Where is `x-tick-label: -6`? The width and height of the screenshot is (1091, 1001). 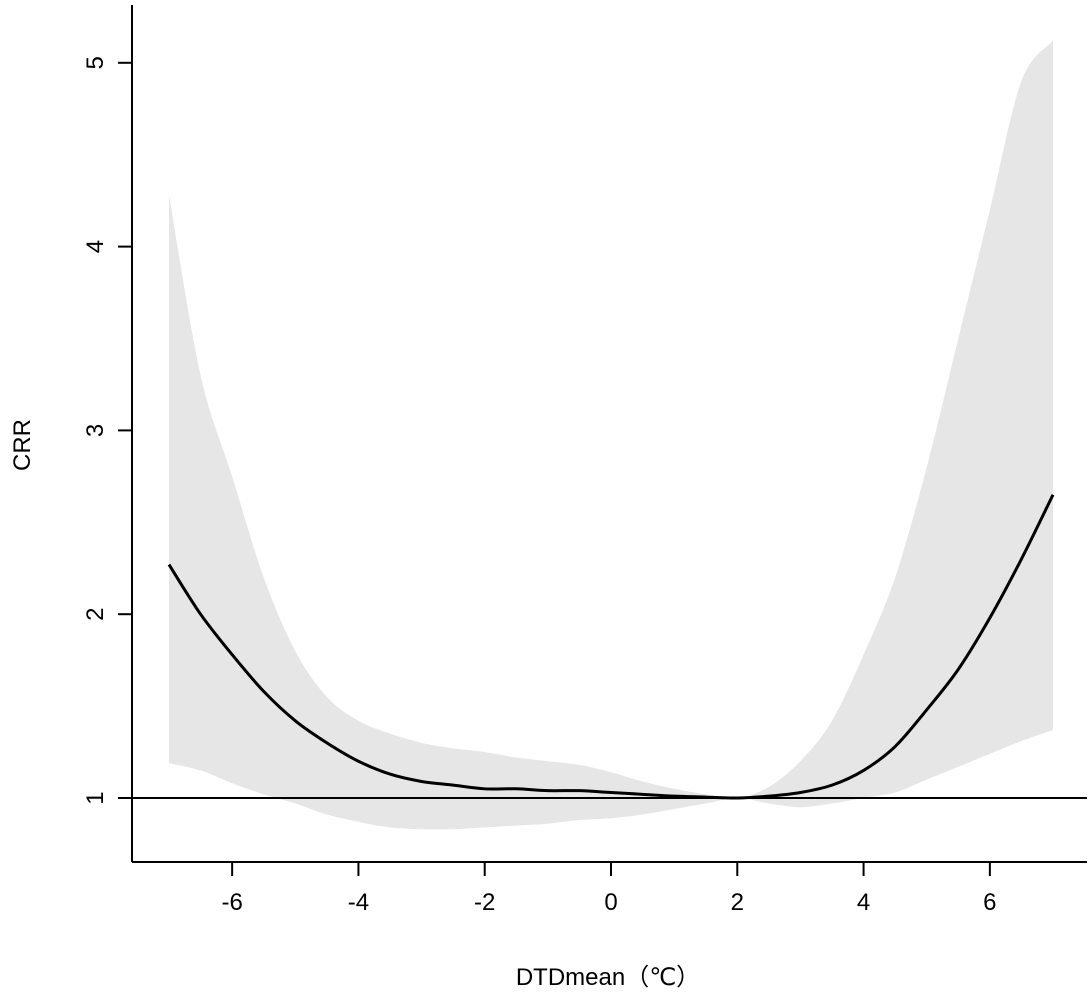
x-tick-label: -6 is located at coordinates (231, 902).